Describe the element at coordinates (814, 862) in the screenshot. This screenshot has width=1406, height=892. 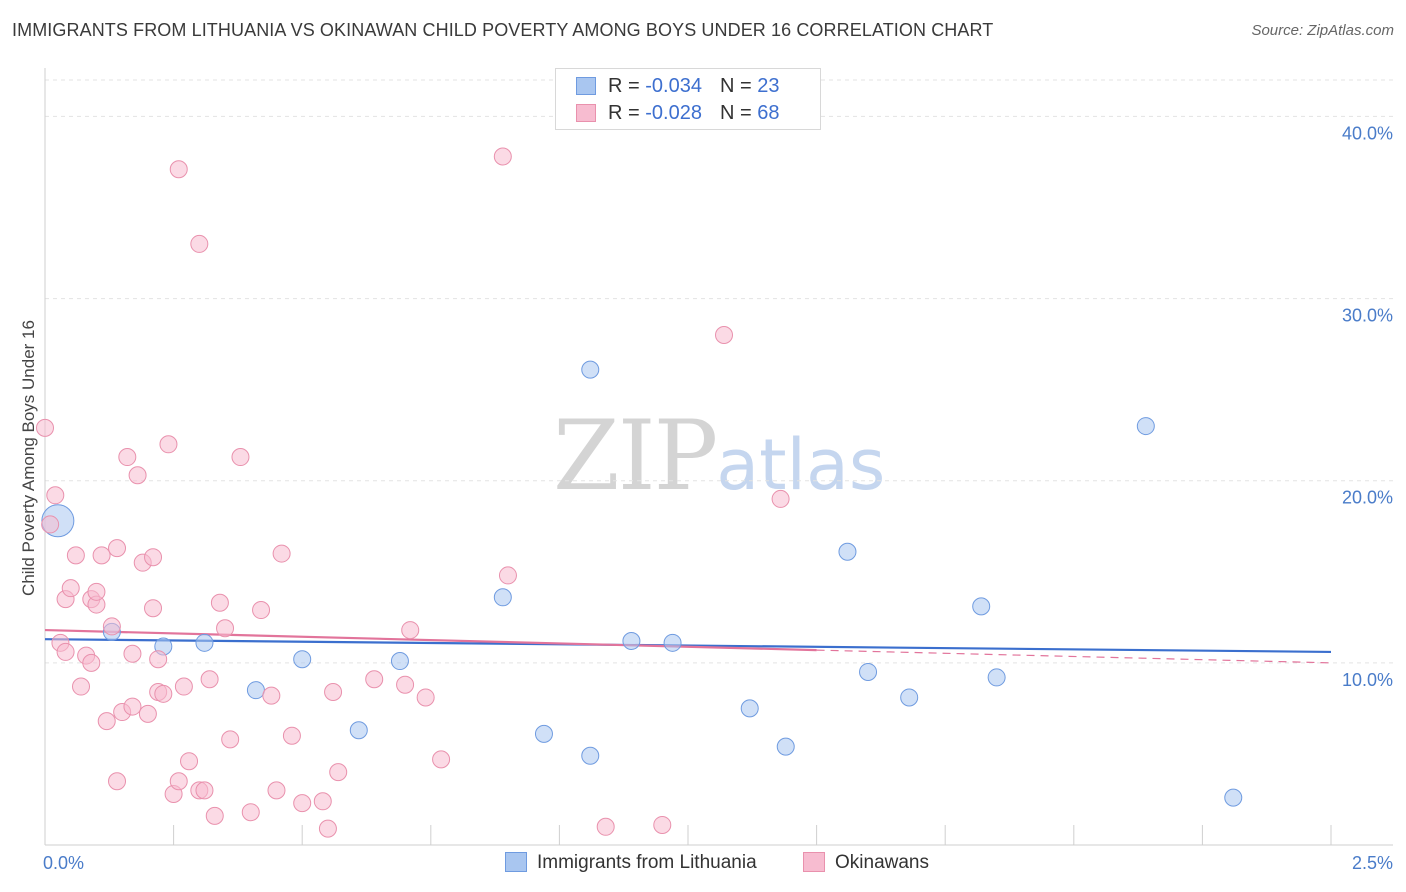
I see `bottom-legend-swatch-okinawans` at that location.